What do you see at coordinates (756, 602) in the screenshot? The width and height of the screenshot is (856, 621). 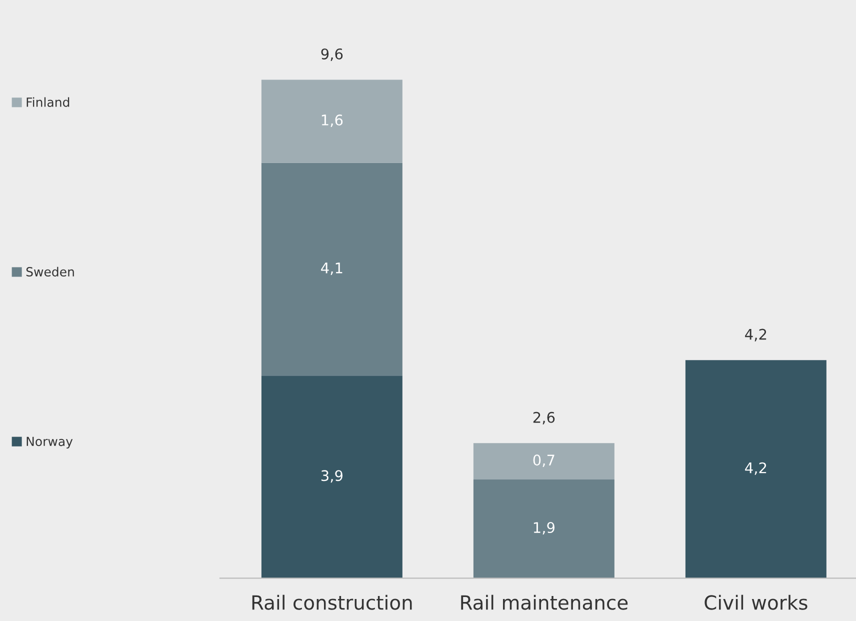 I see `x-tick-label: Civil works` at bounding box center [756, 602].